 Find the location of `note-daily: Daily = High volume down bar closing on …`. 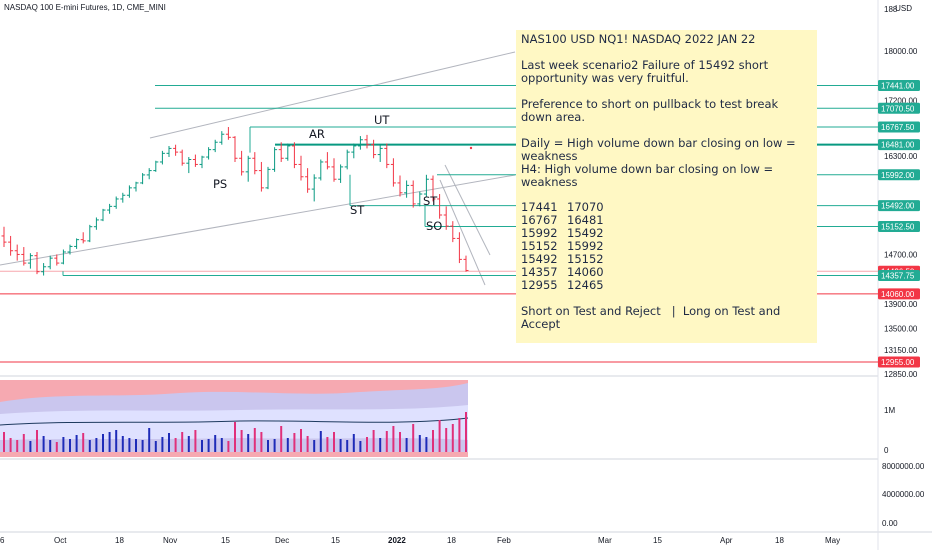

note-daily: Daily = High volume down bar closing on … is located at coordinates (658, 149).